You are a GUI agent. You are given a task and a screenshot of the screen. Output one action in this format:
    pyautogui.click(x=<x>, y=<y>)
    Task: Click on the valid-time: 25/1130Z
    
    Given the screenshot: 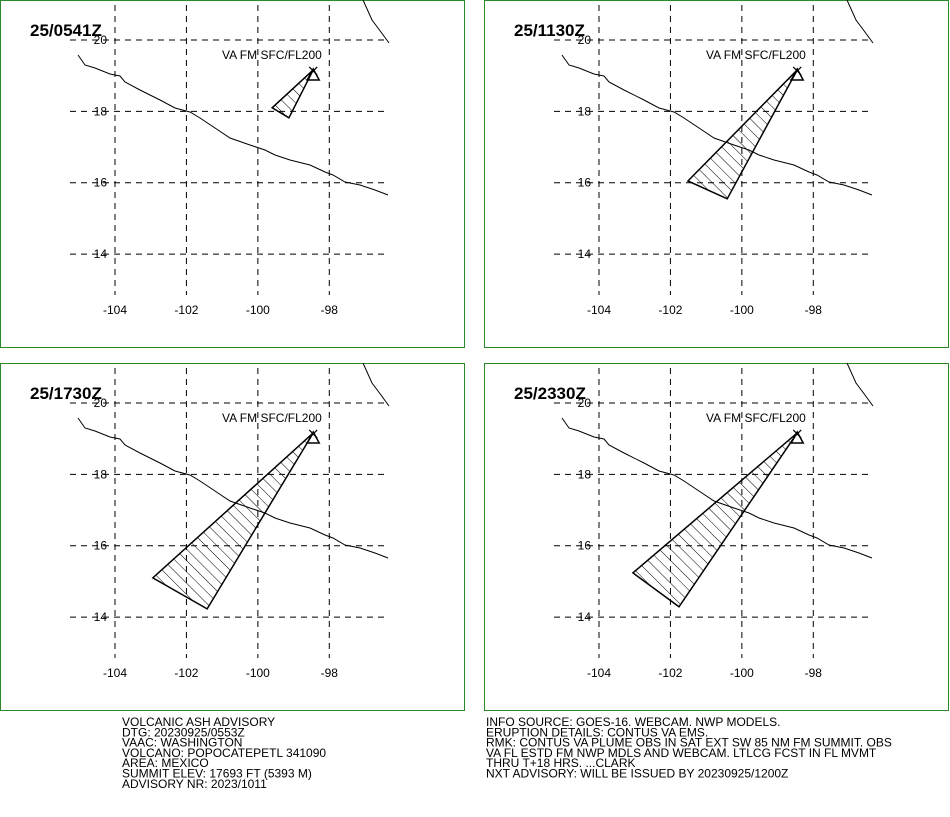 What is the action you would take?
    pyautogui.click(x=549, y=30)
    